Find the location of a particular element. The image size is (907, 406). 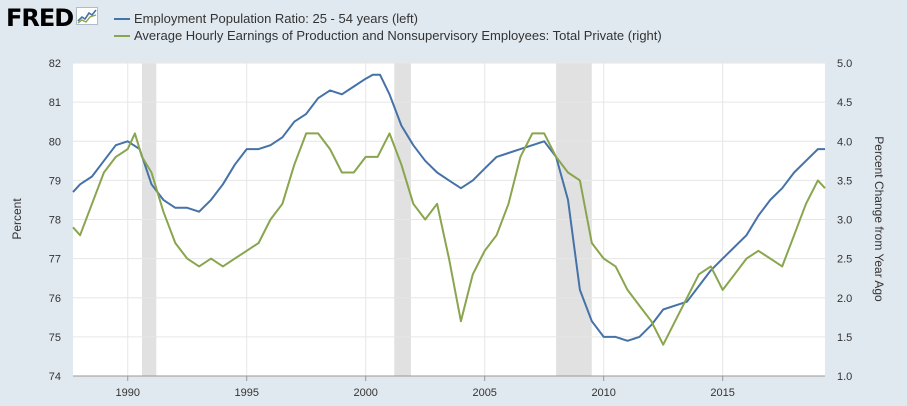

y2-tick-label-4.0: 4.0 is located at coordinates (844, 142).